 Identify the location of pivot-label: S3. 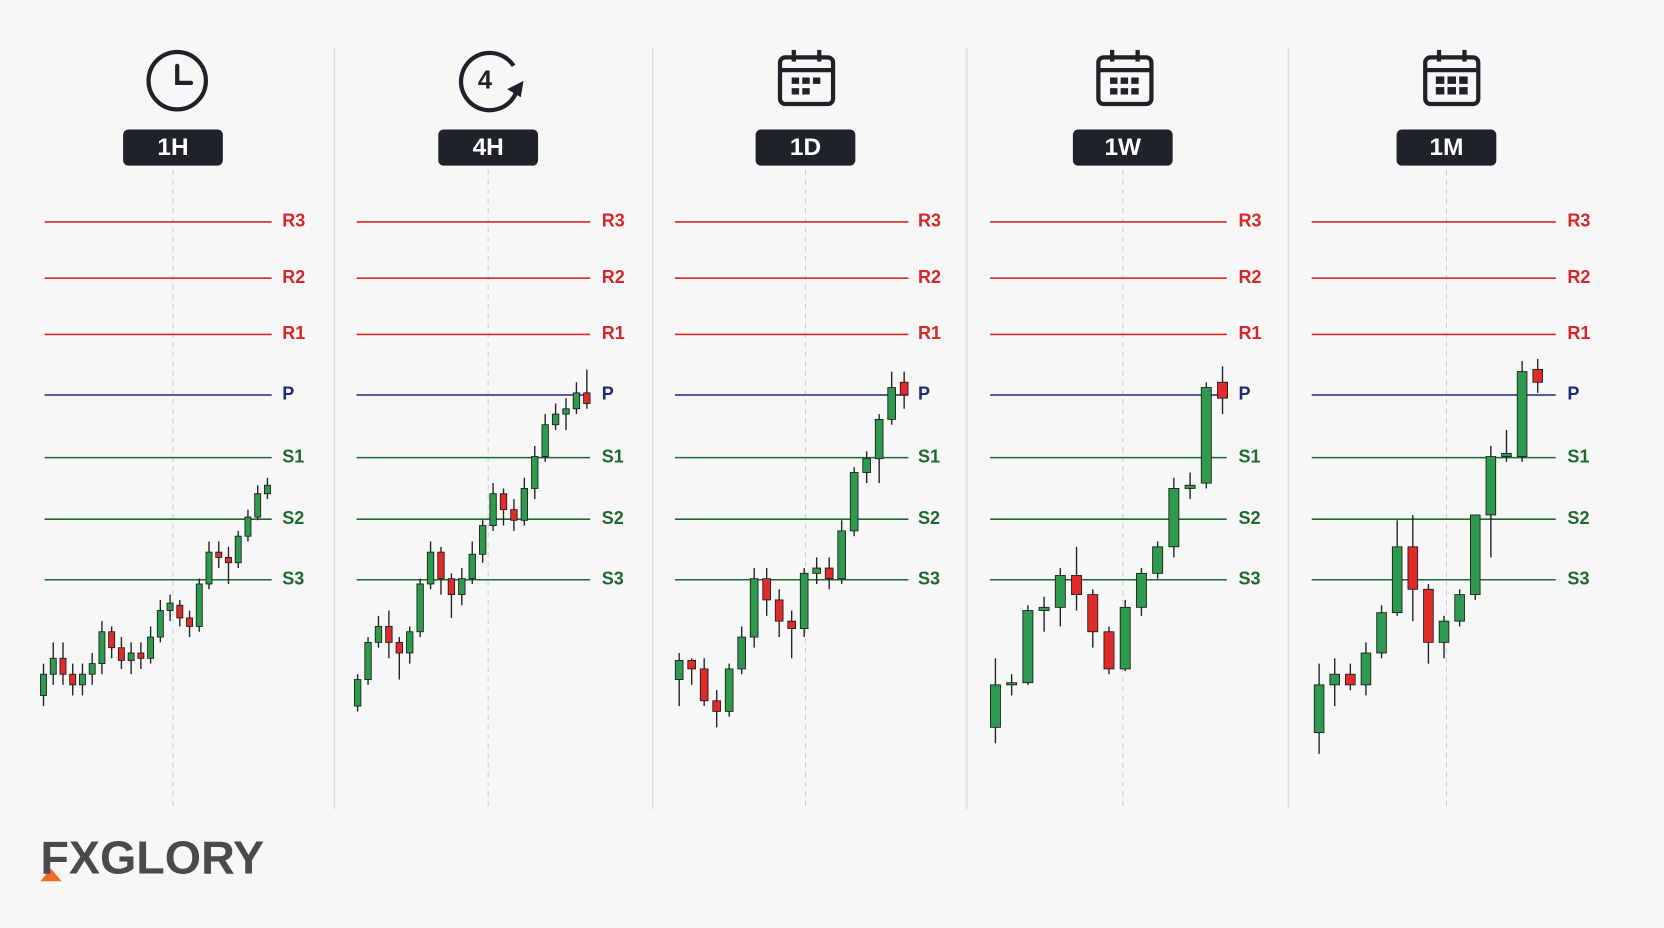
(1578, 578).